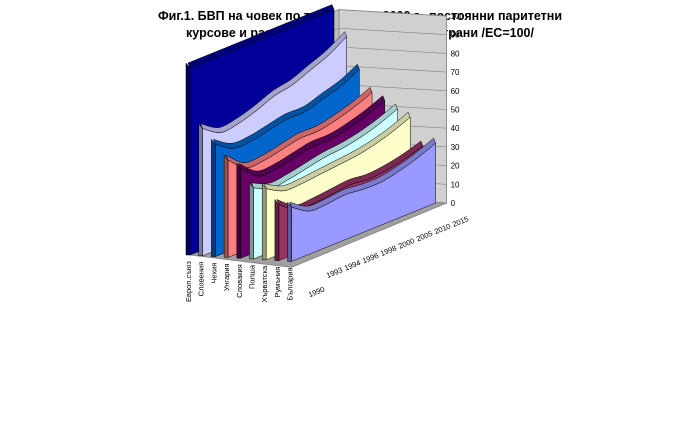 The image size is (700, 430). What do you see at coordinates (188, 281) in the screenshot?
I see `series-label-0: Европ.съюз` at bounding box center [188, 281].